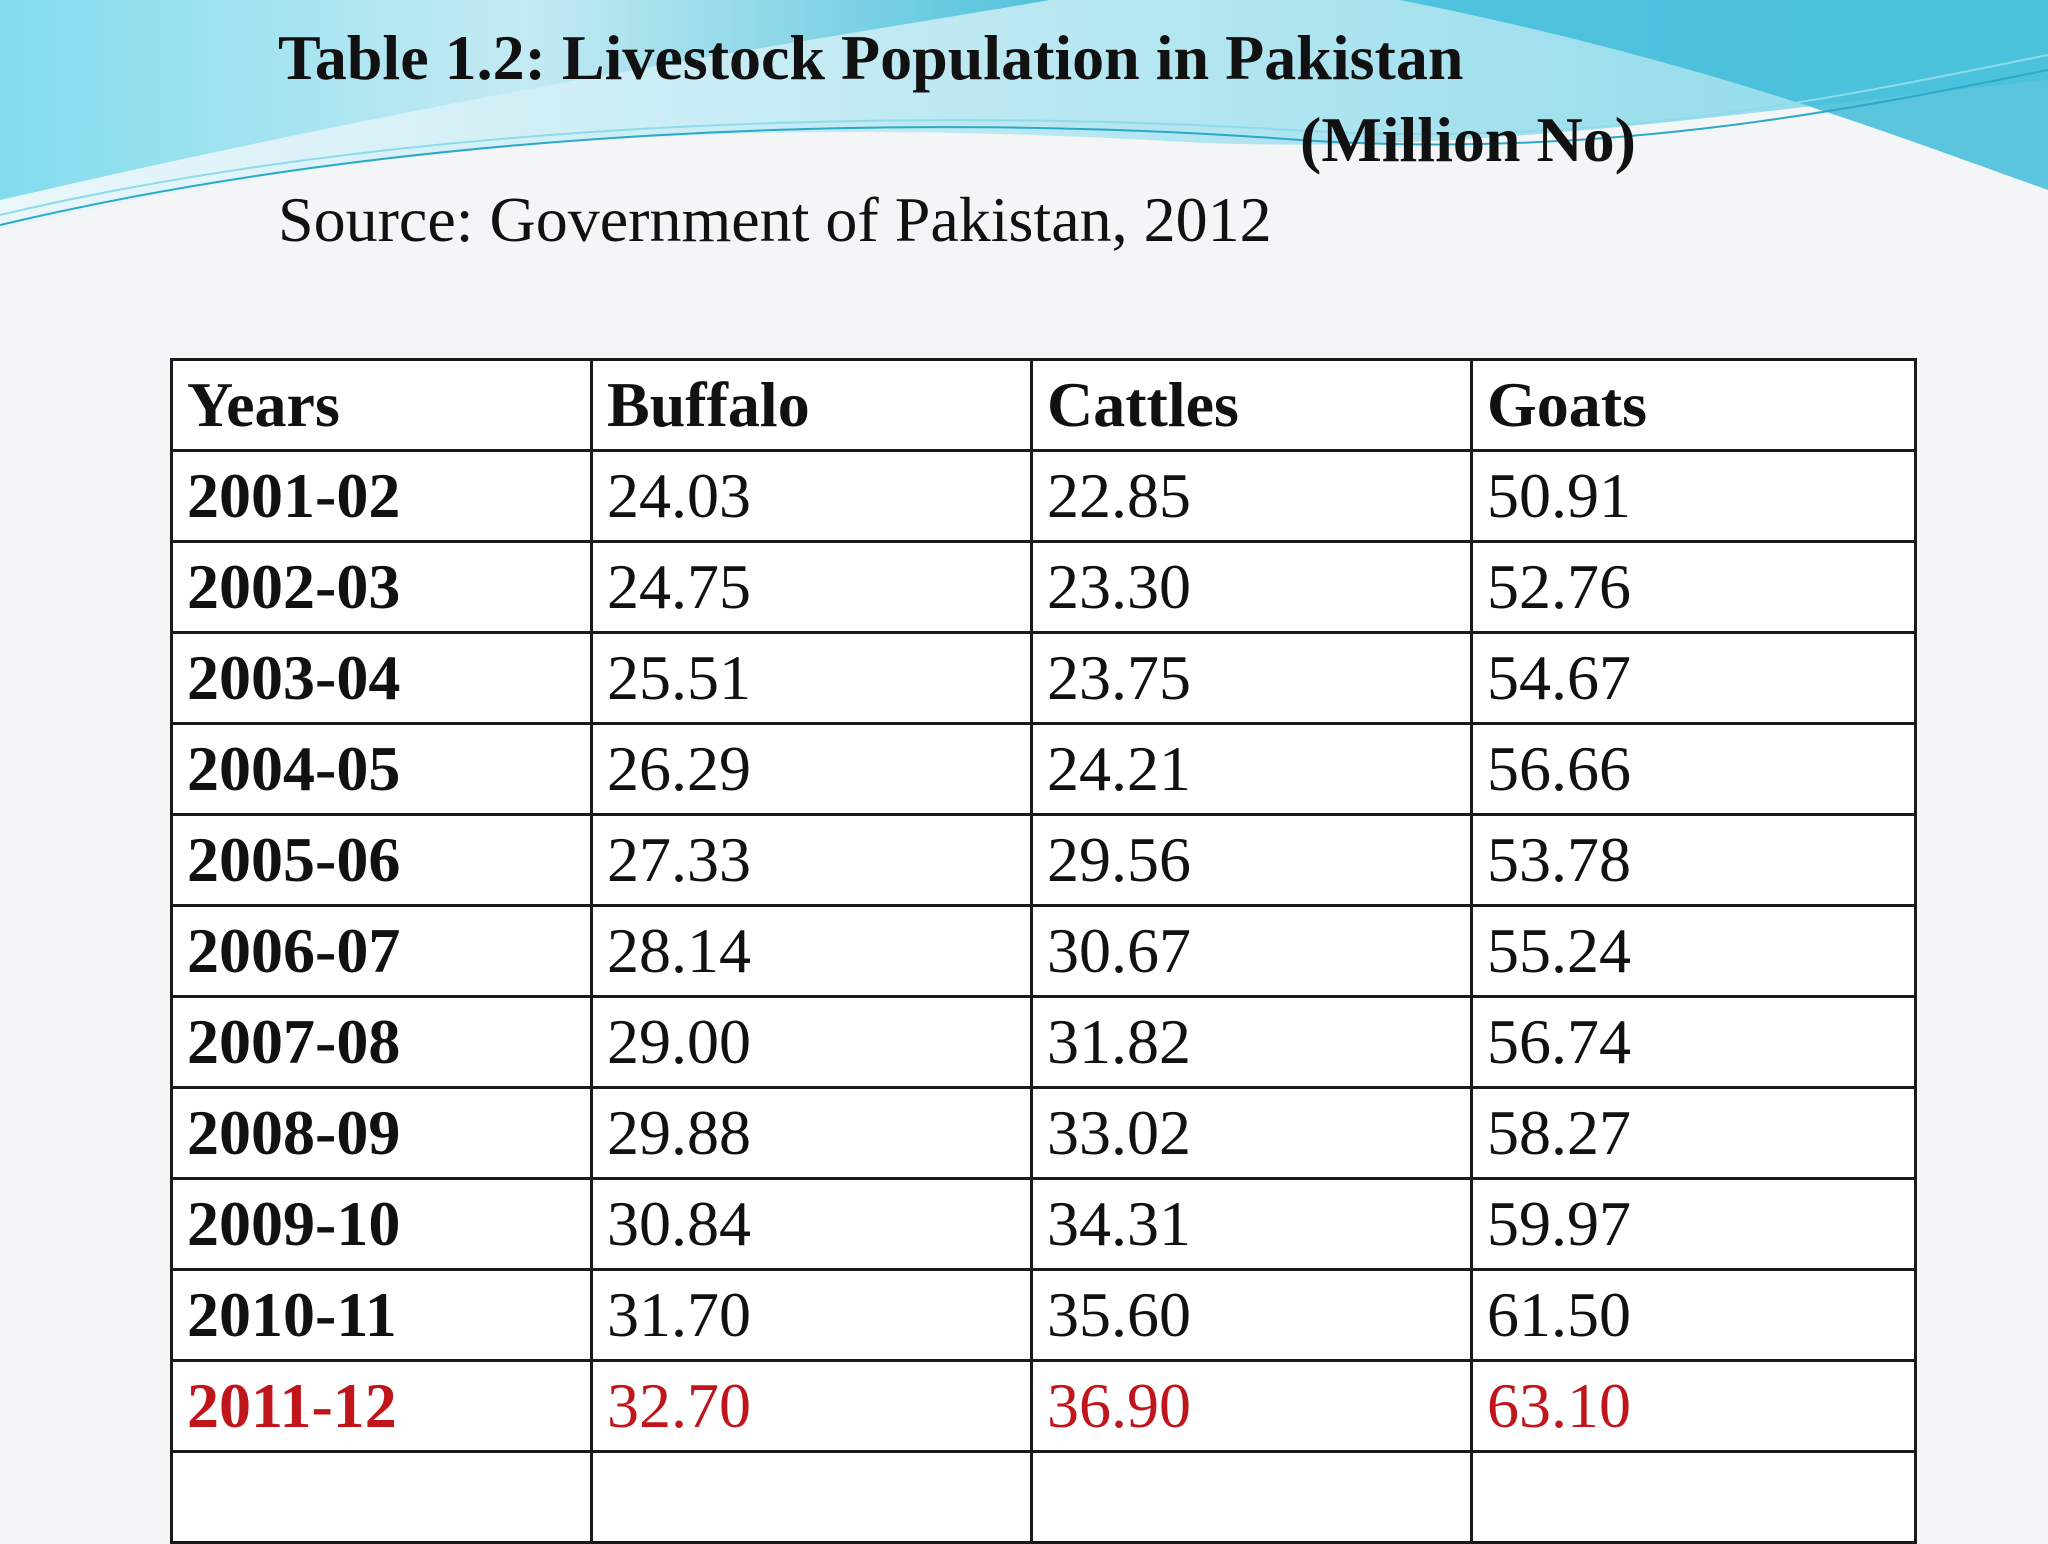 The image size is (2048, 1544). I want to click on table-row: 2004-05 26.29 24.21 56.66, so click(1043, 769).